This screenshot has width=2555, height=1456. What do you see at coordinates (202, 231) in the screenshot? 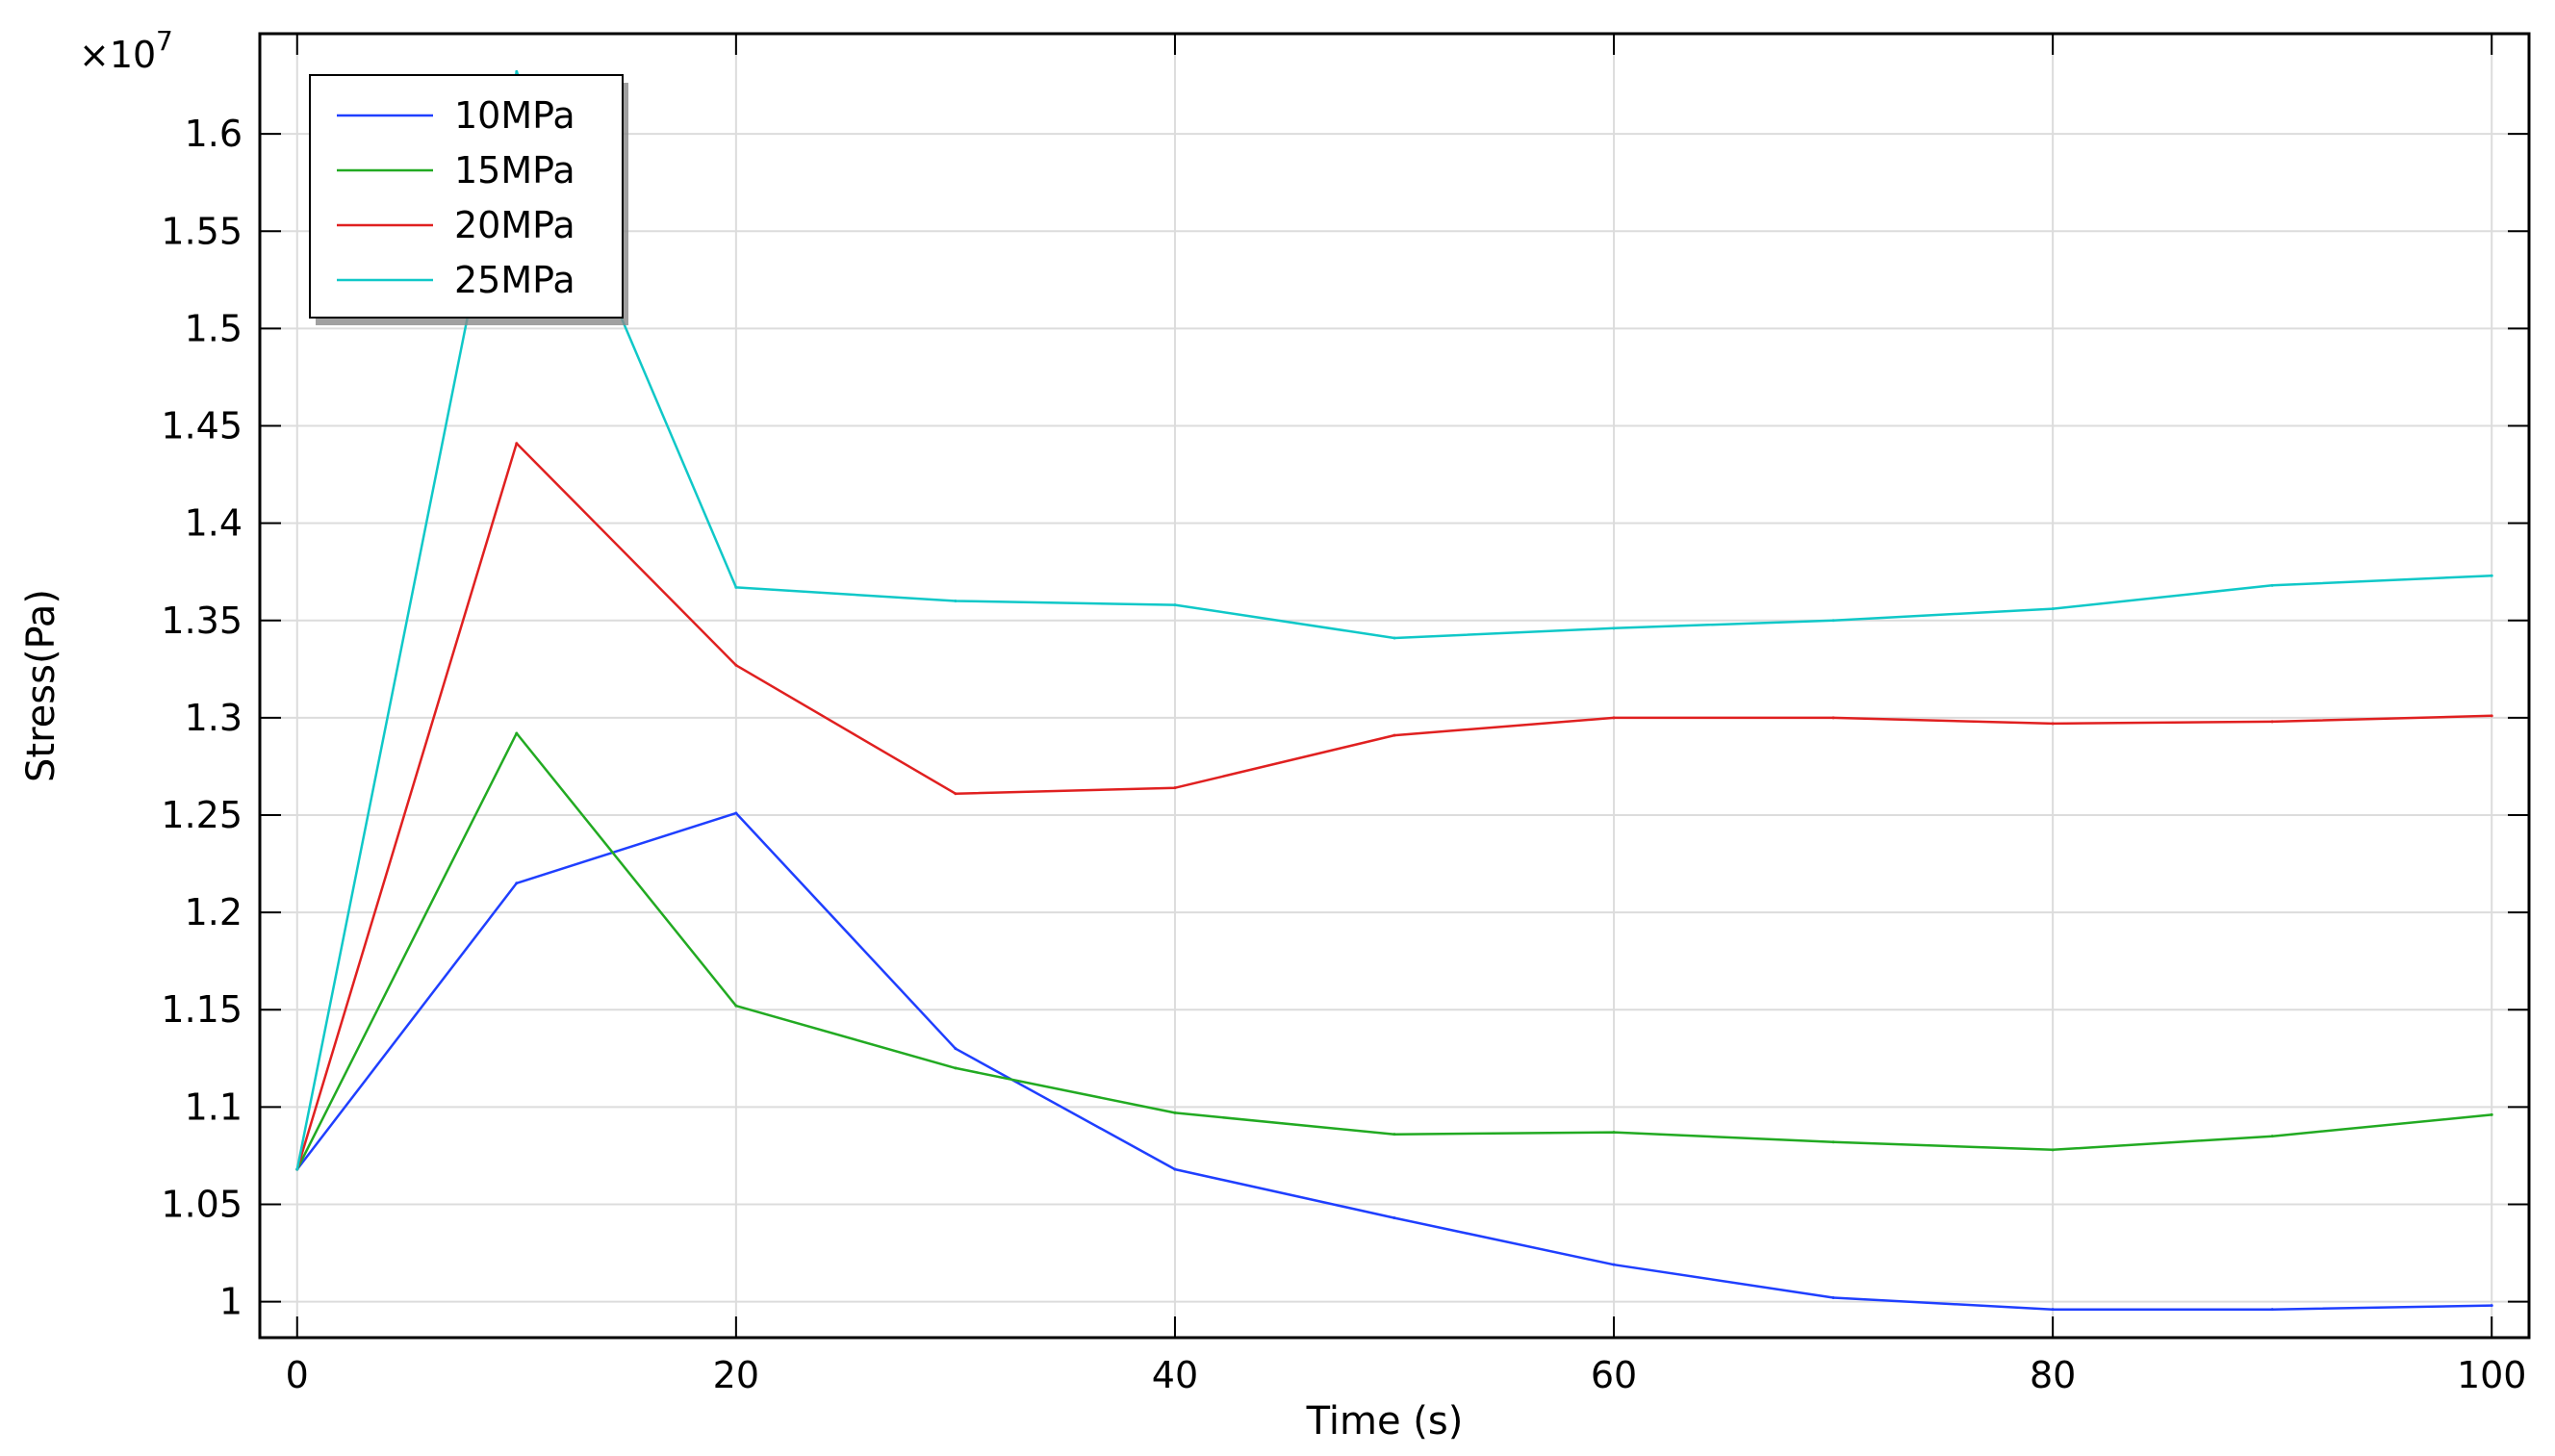
I see `y-tick-label: 1.55` at bounding box center [202, 231].